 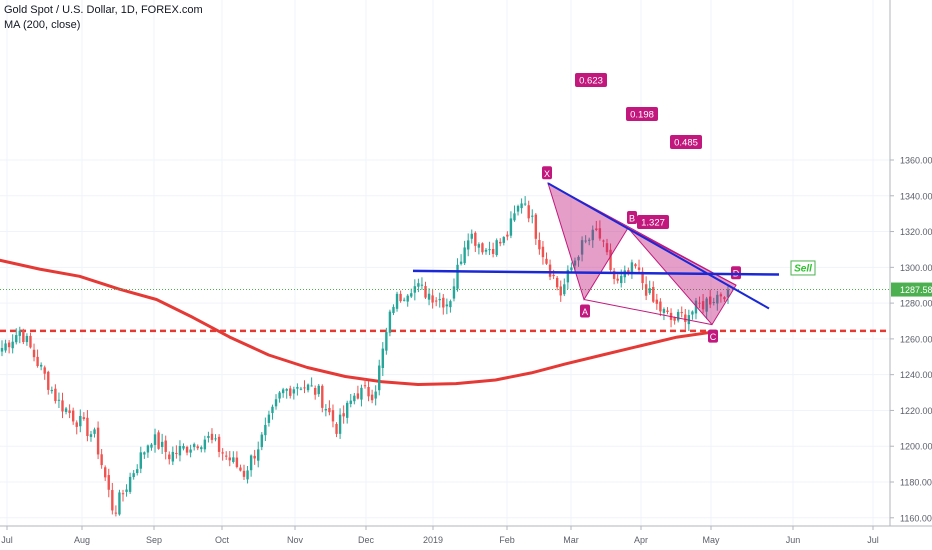 I want to click on point-d-label-box, so click(x=736, y=273).